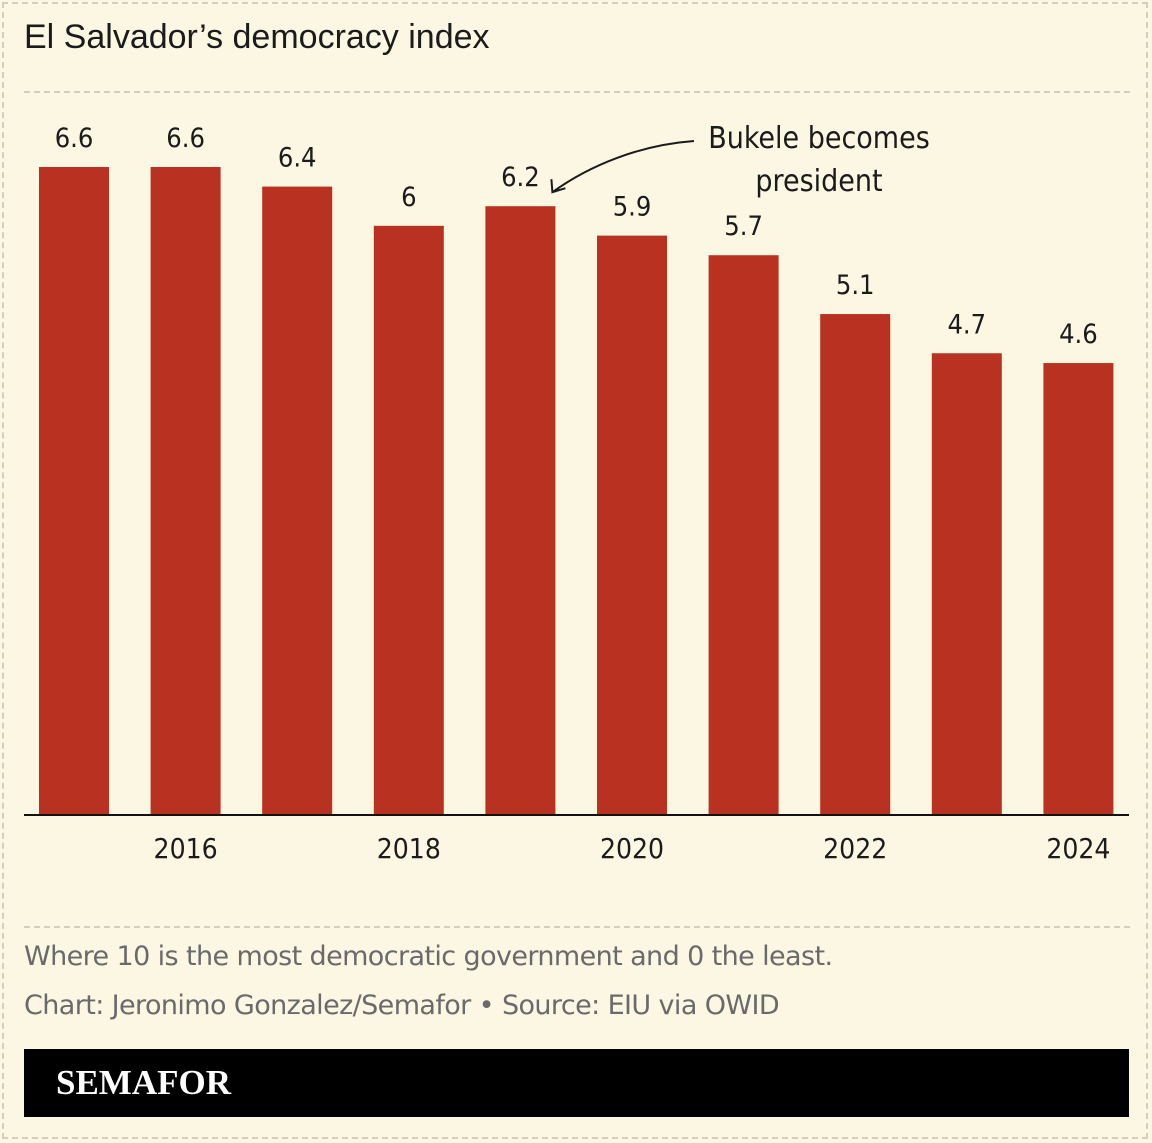  I want to click on bar-2022, so click(855, 564).